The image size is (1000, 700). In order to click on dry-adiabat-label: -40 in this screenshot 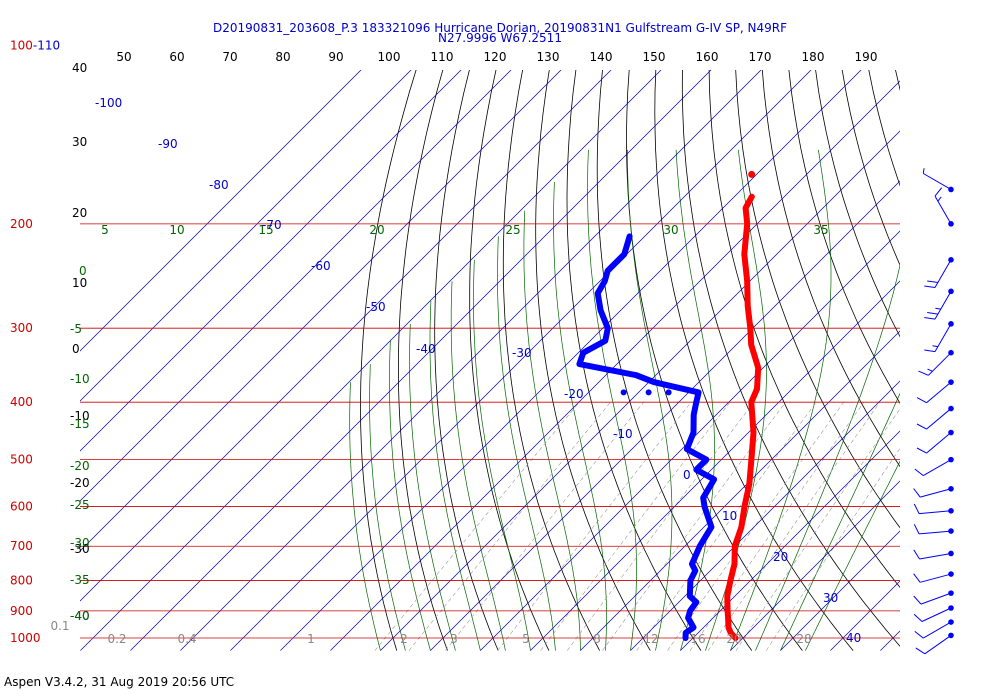, I will do `click(80, 616)`.